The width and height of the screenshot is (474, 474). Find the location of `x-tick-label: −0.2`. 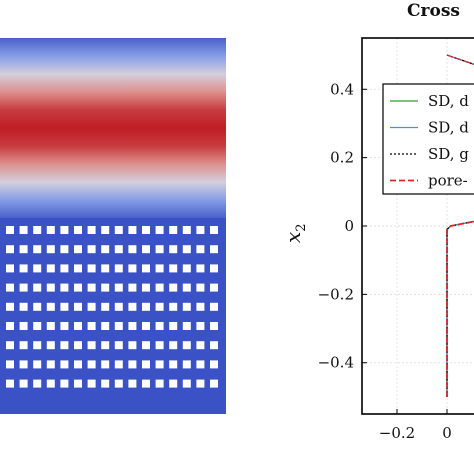

x-tick-label: −0.2 is located at coordinates (397, 433).